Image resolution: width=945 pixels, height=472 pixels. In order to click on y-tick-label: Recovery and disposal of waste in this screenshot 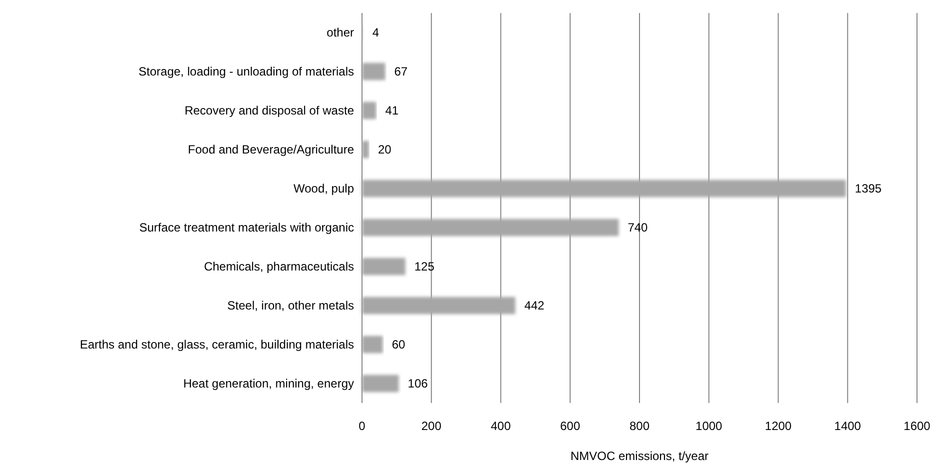, I will do `click(269, 111)`.